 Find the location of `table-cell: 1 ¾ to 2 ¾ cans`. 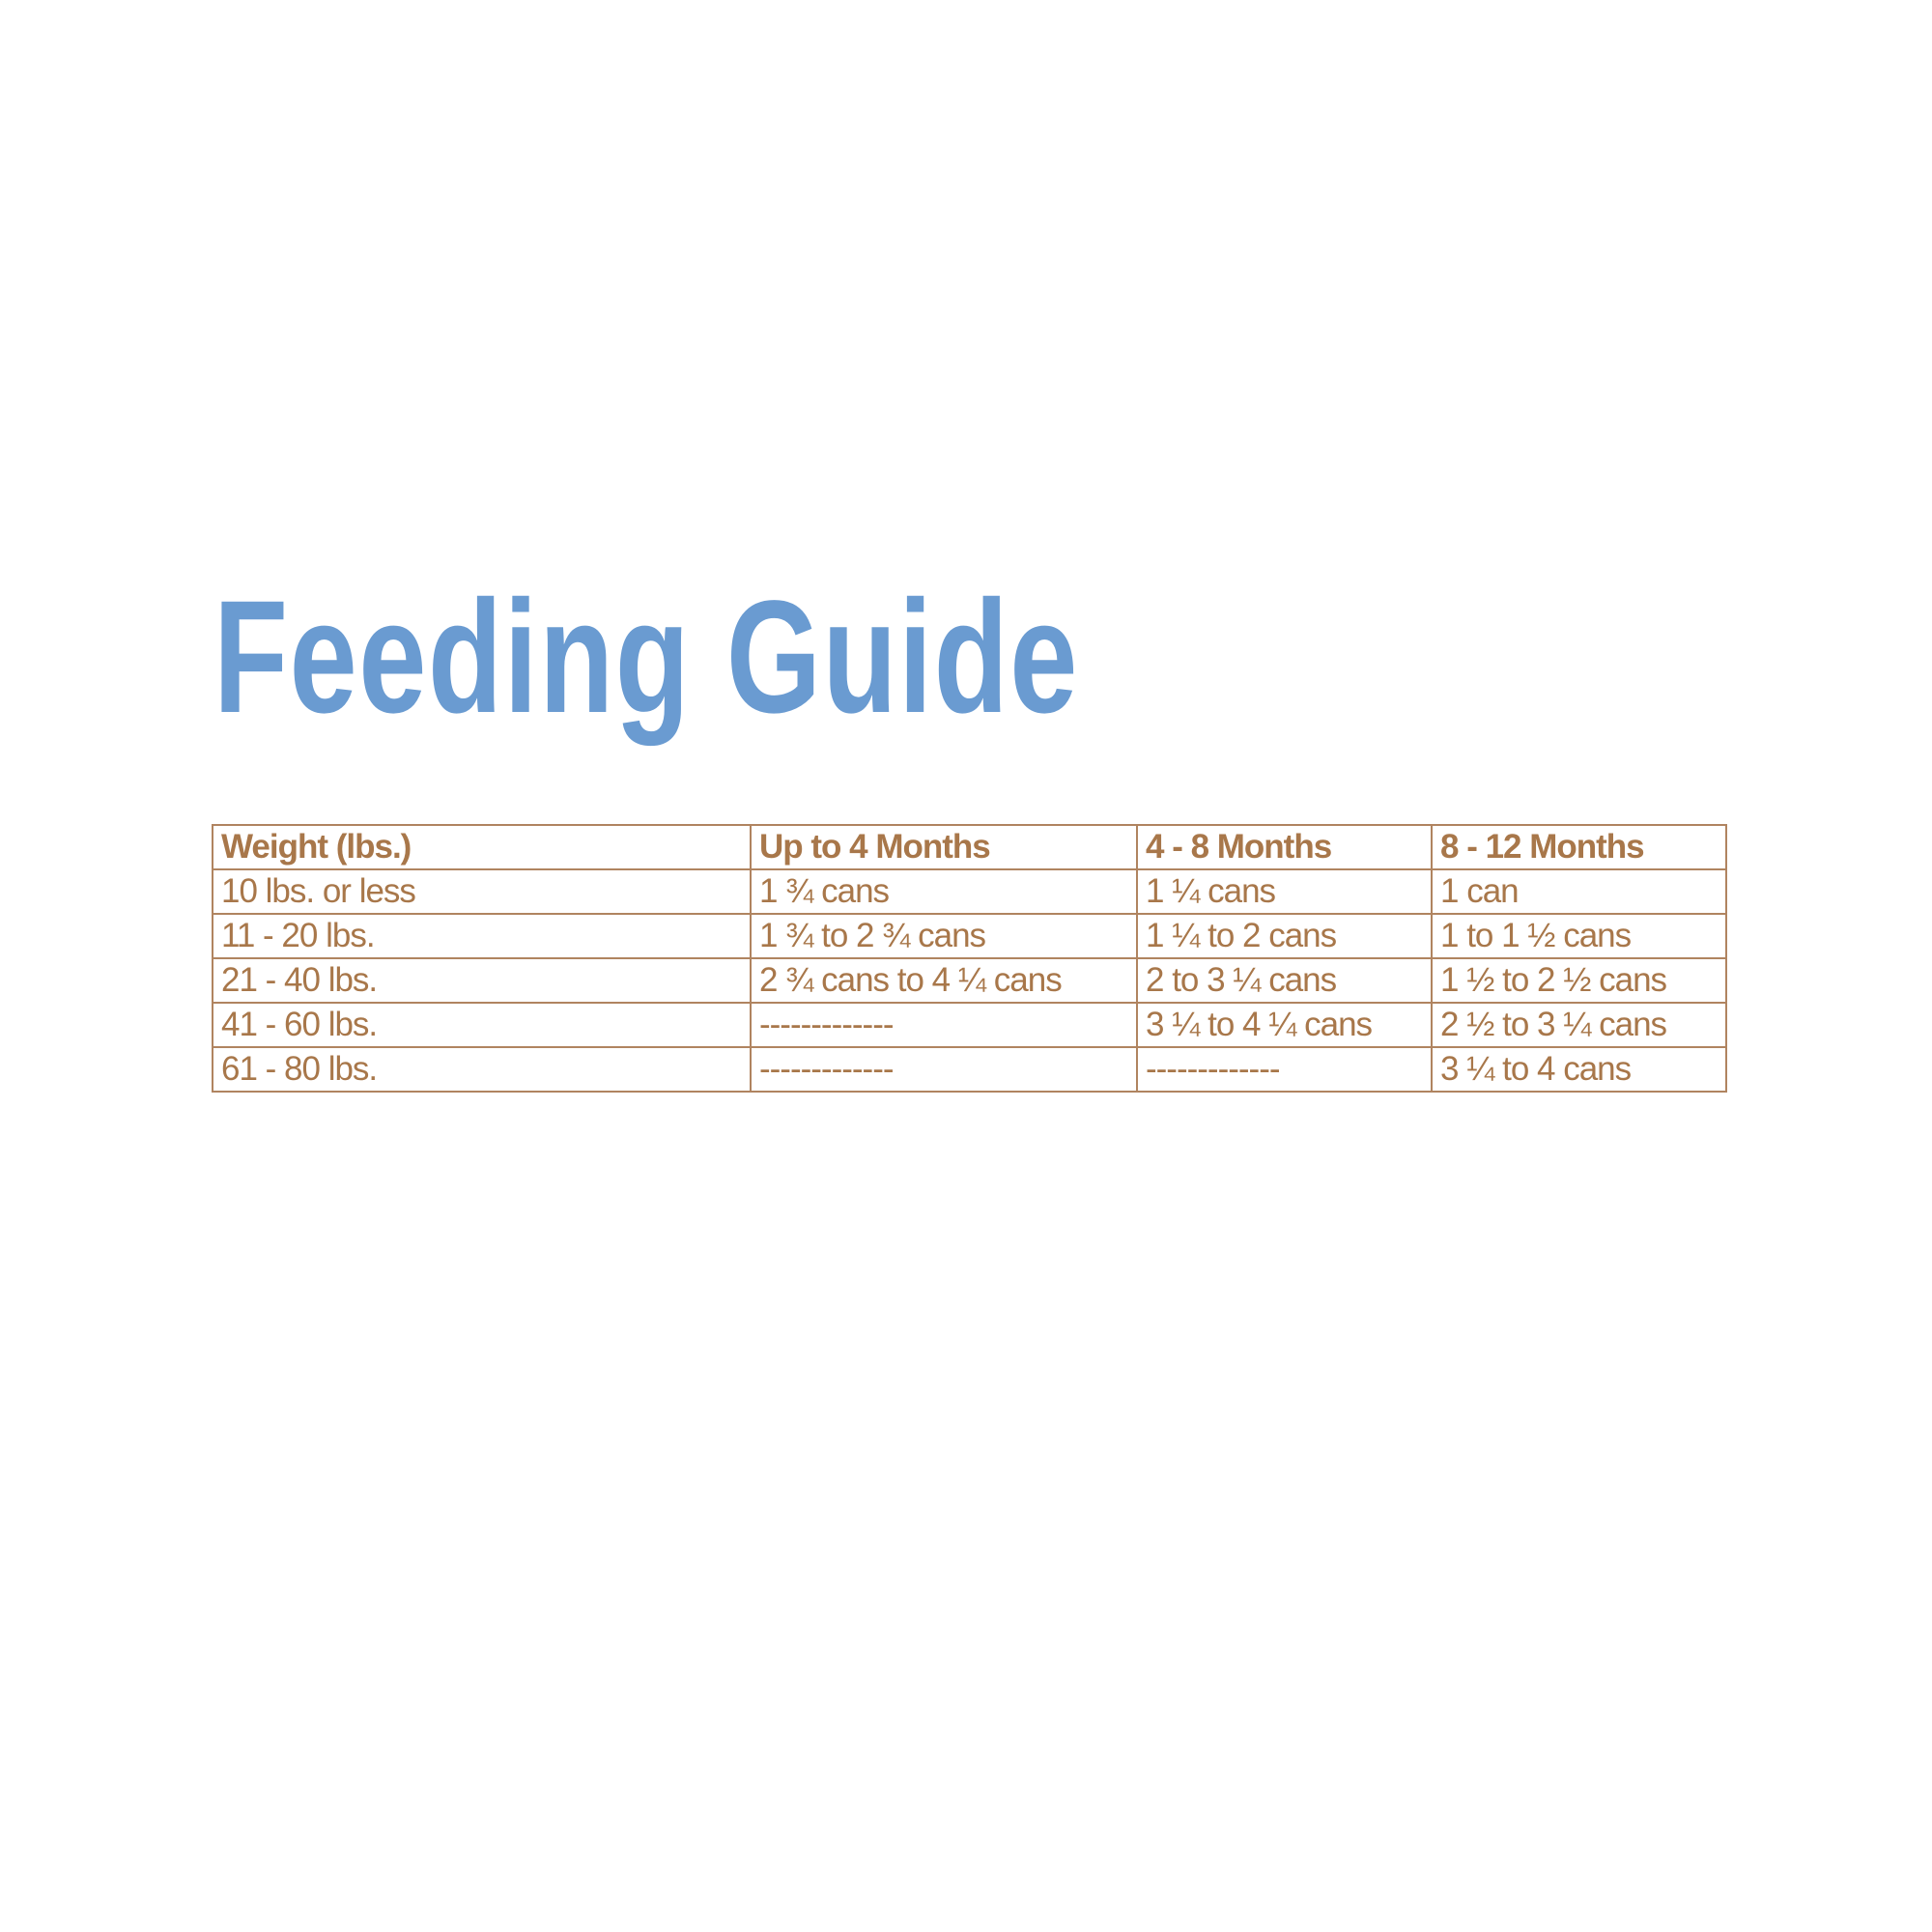

table-cell: 1 ¾ to 2 ¾ cans is located at coordinates (944, 936).